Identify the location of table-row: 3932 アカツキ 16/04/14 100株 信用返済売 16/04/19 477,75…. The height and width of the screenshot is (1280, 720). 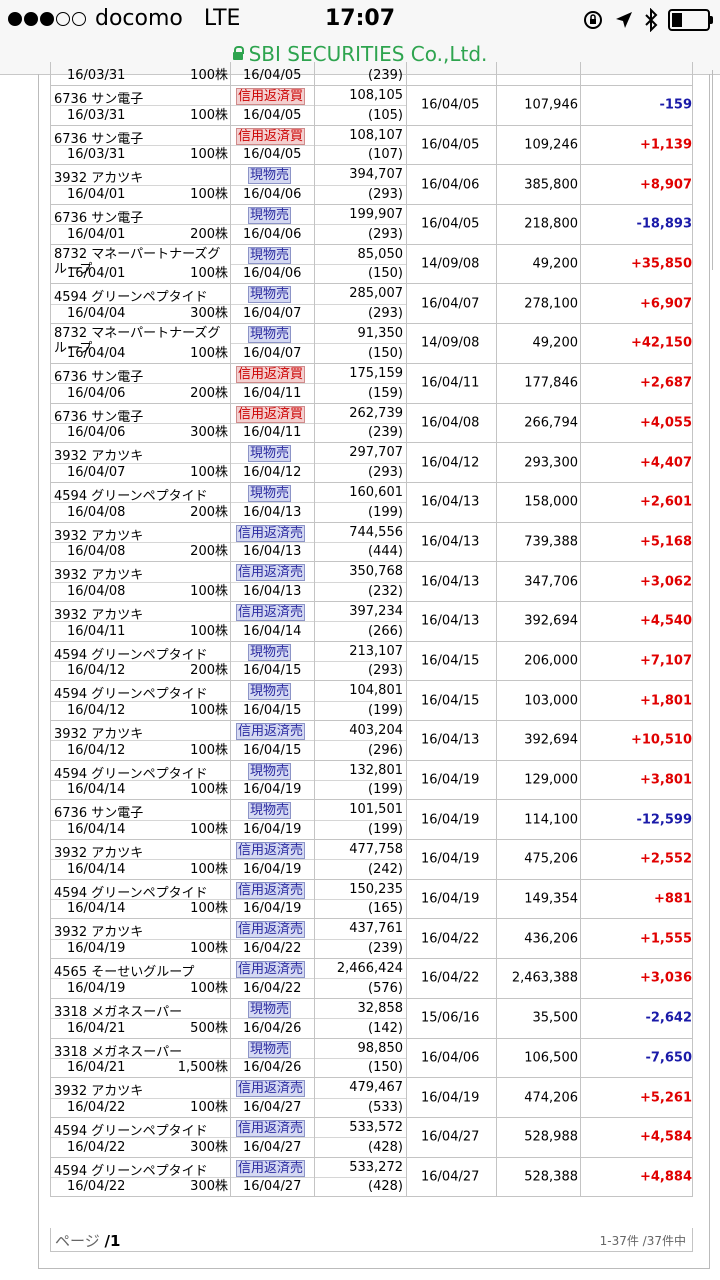
(371, 860).